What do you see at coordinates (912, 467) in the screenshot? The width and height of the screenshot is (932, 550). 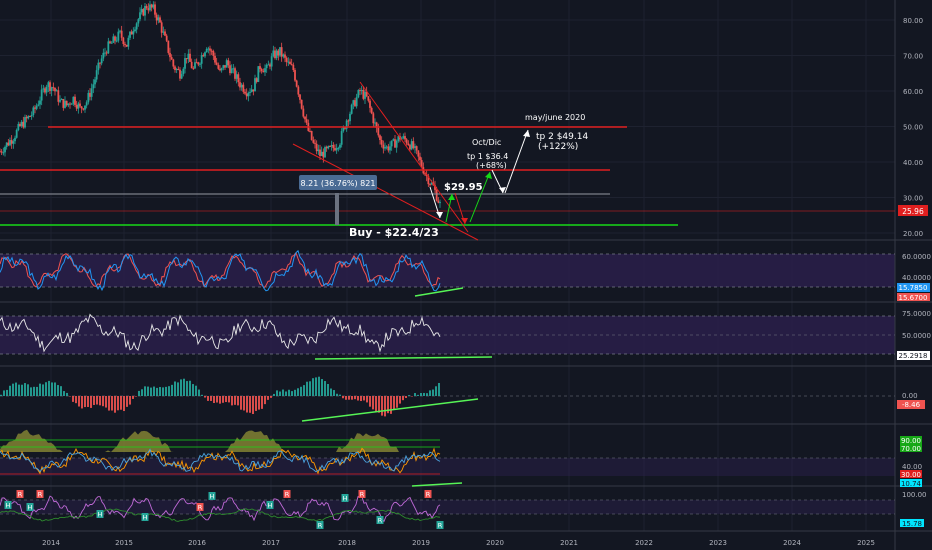 I see `ind4-tick-40: 40.00` at bounding box center [912, 467].